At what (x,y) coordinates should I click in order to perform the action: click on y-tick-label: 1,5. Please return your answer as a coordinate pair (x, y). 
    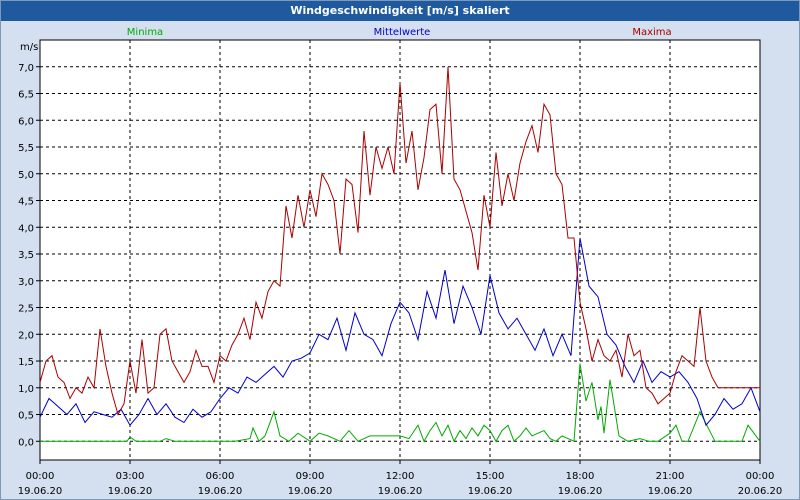
    Looking at the image, I should click on (26, 362).